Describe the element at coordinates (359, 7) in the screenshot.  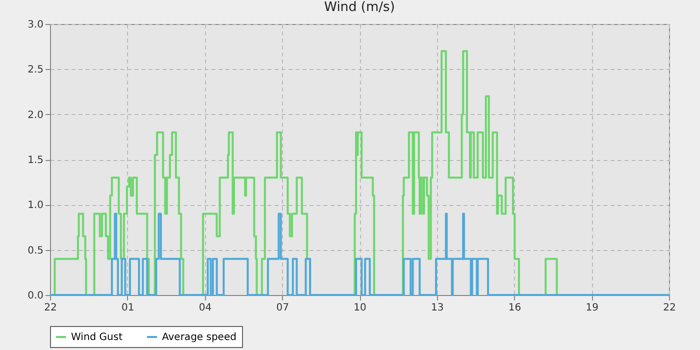
I see `chart-title: Wind (m/s)` at that location.